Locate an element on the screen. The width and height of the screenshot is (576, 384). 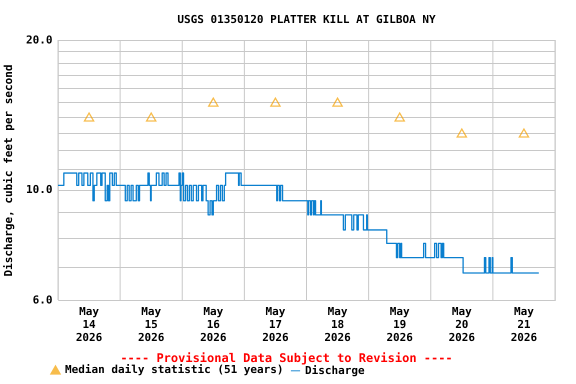
x-tick-label: May 19 2026 is located at coordinates (400, 324).